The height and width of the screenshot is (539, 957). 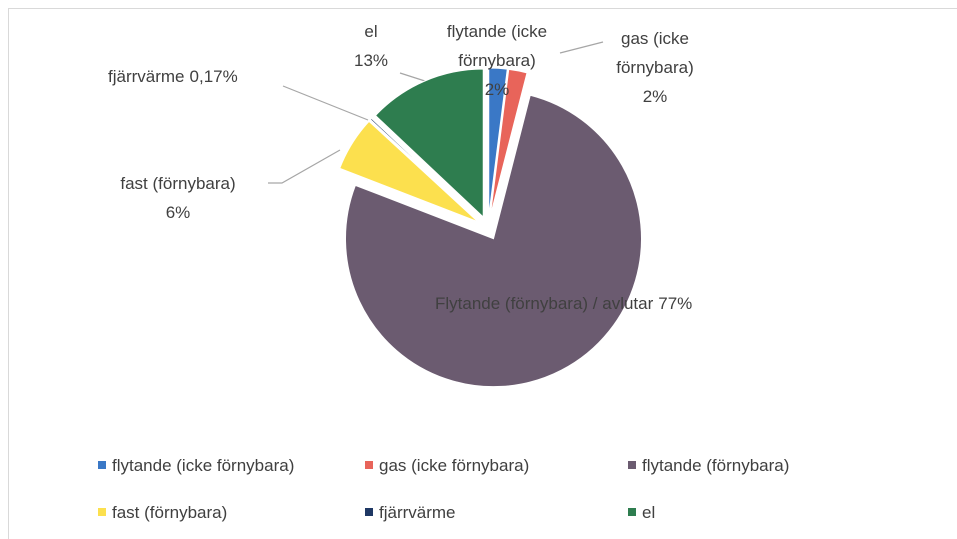 What do you see at coordinates (417, 512) in the screenshot?
I see `legend-label: fjärrvärme` at bounding box center [417, 512].